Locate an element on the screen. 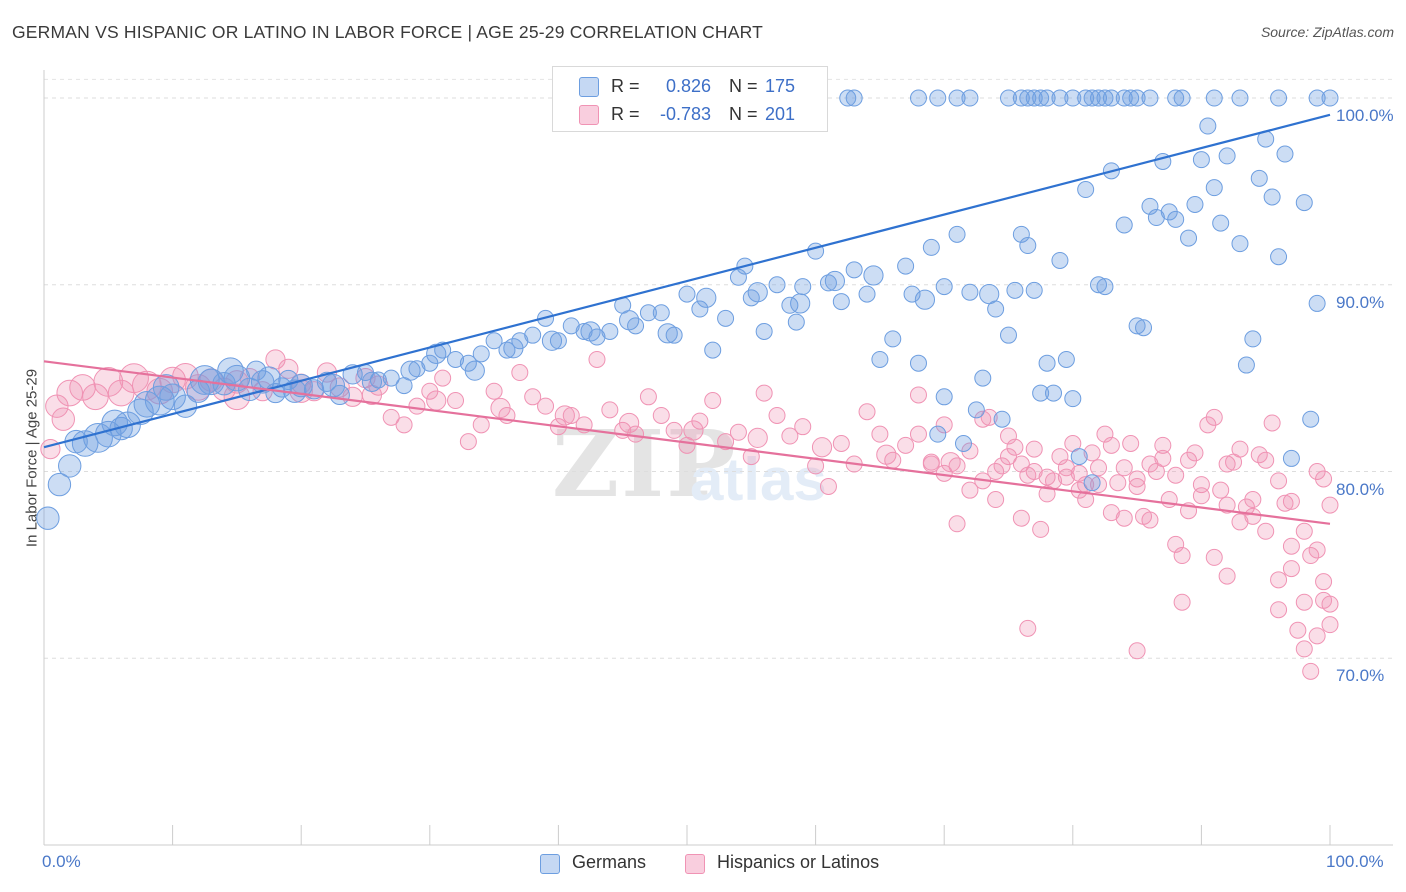  watermark: ZIP is located at coordinates (645, 464).